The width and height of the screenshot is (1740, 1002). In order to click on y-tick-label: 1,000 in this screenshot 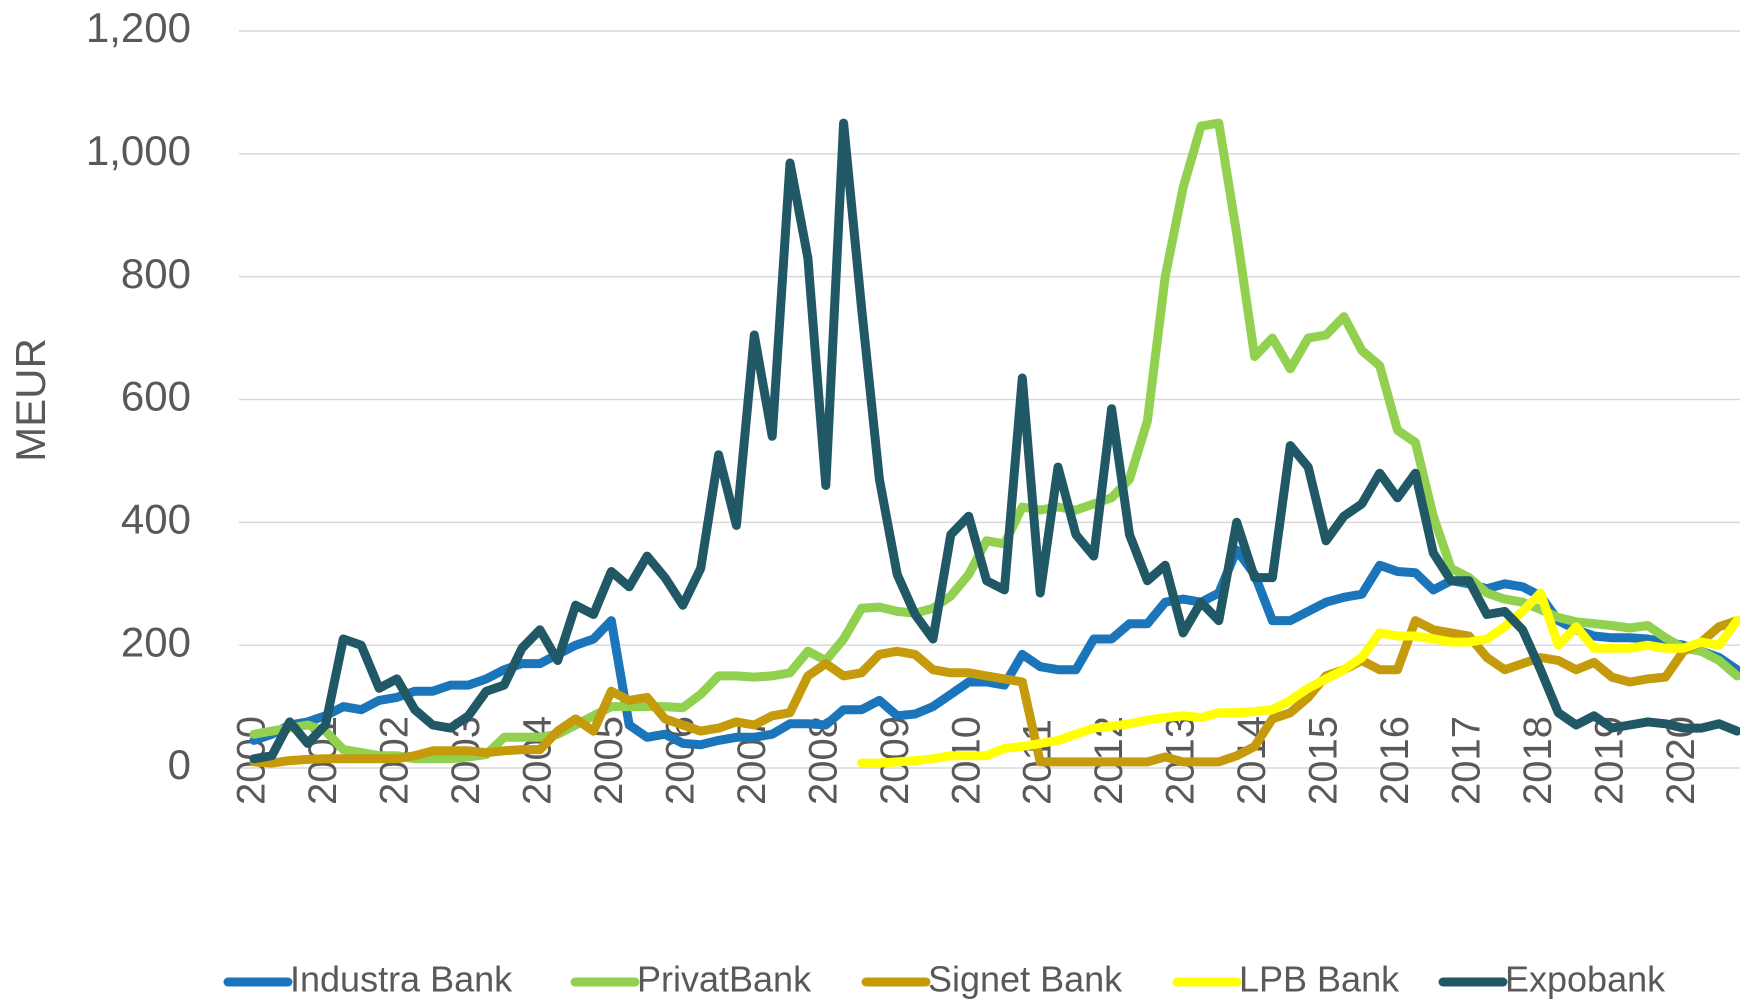, I will do `click(138, 150)`.